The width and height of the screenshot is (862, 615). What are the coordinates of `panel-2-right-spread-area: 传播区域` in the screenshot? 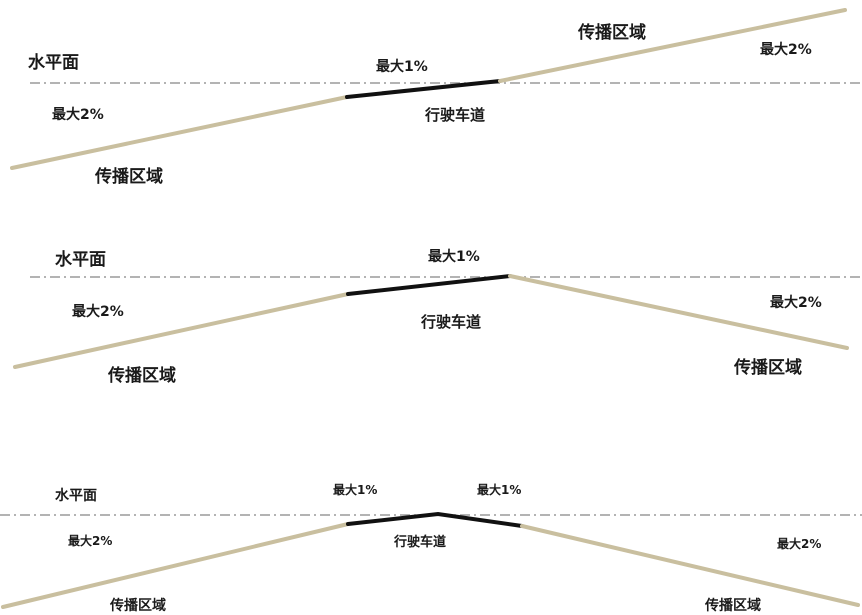 It's located at (767, 367).